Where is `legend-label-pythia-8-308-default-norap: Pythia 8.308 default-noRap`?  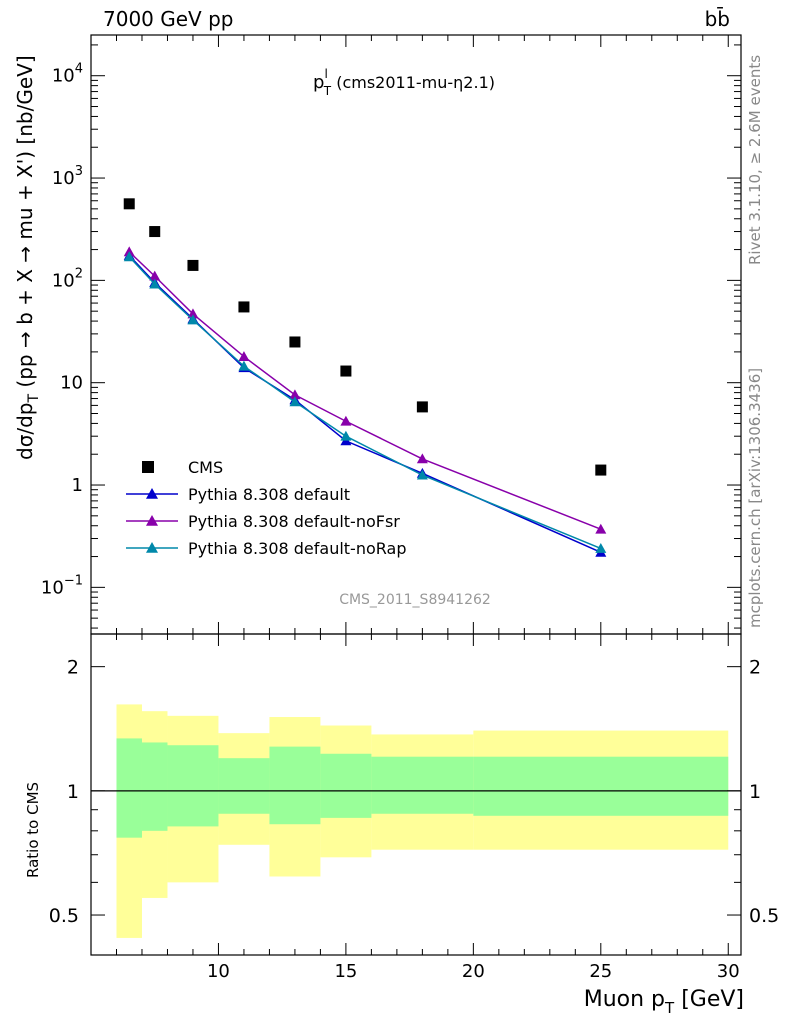 legend-label-pythia-8-308-default-norap: Pythia 8.308 default-noRap is located at coordinates (297, 548).